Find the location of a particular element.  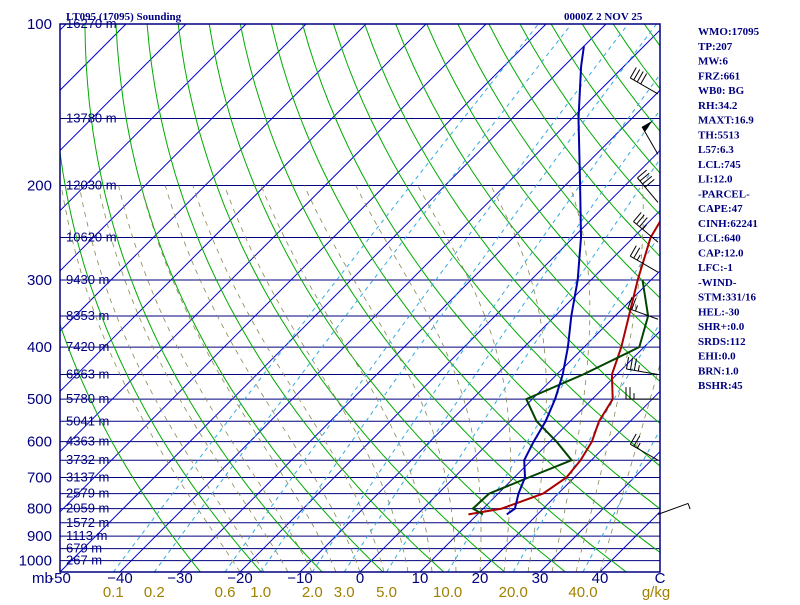

mixing-ratio-tick-label: 1.0 is located at coordinates (260, 592).